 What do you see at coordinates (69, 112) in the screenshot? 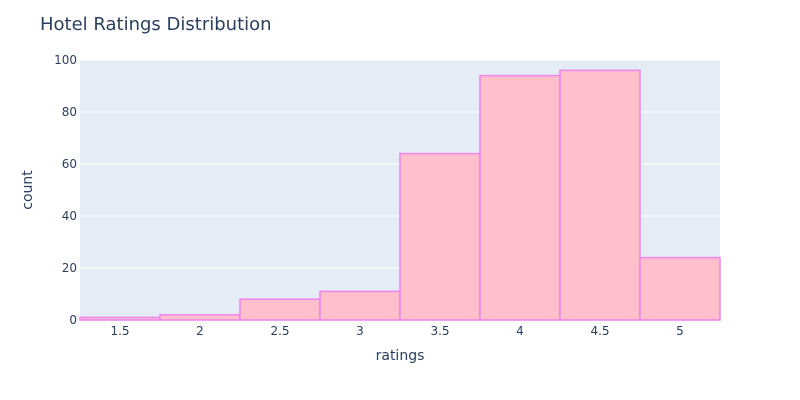
I see `y-tick-label: 80` at bounding box center [69, 112].